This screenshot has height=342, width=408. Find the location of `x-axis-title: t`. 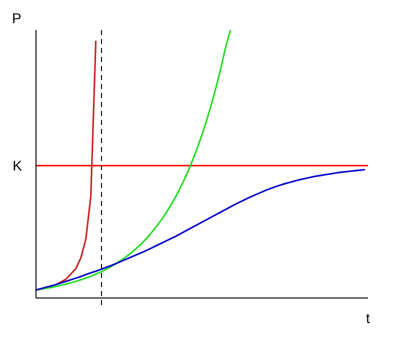

x-axis-title: t is located at coordinates (368, 318).